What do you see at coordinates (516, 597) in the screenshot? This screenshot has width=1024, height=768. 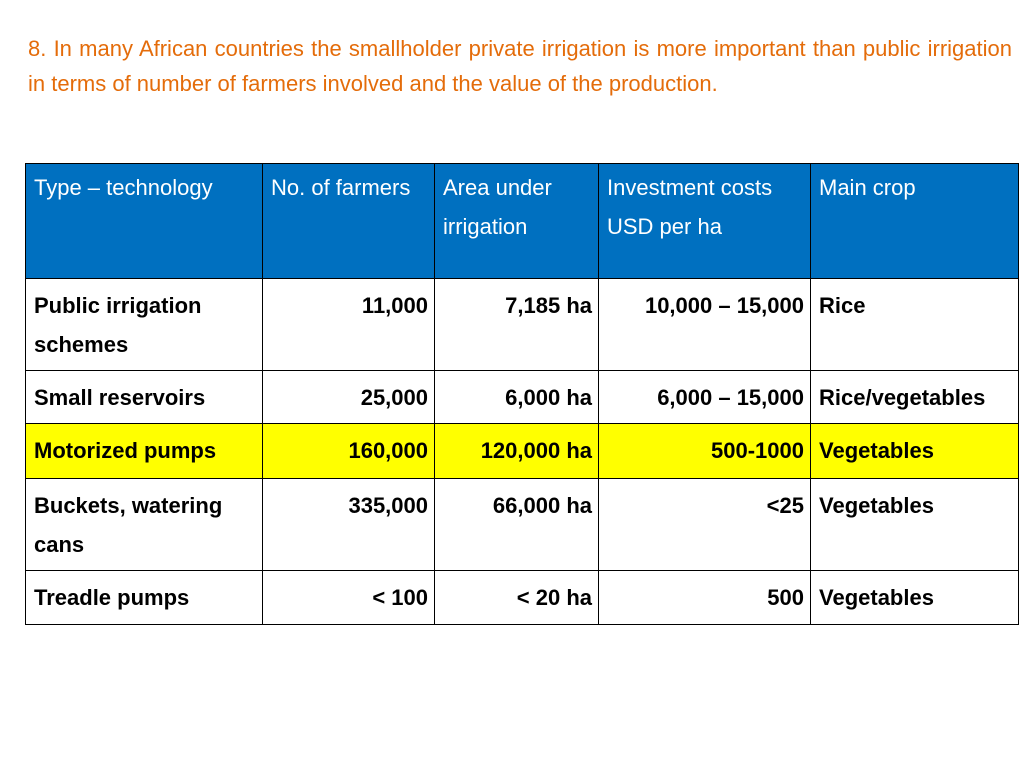 I see `cell-area: < 20 ha` at bounding box center [516, 597].